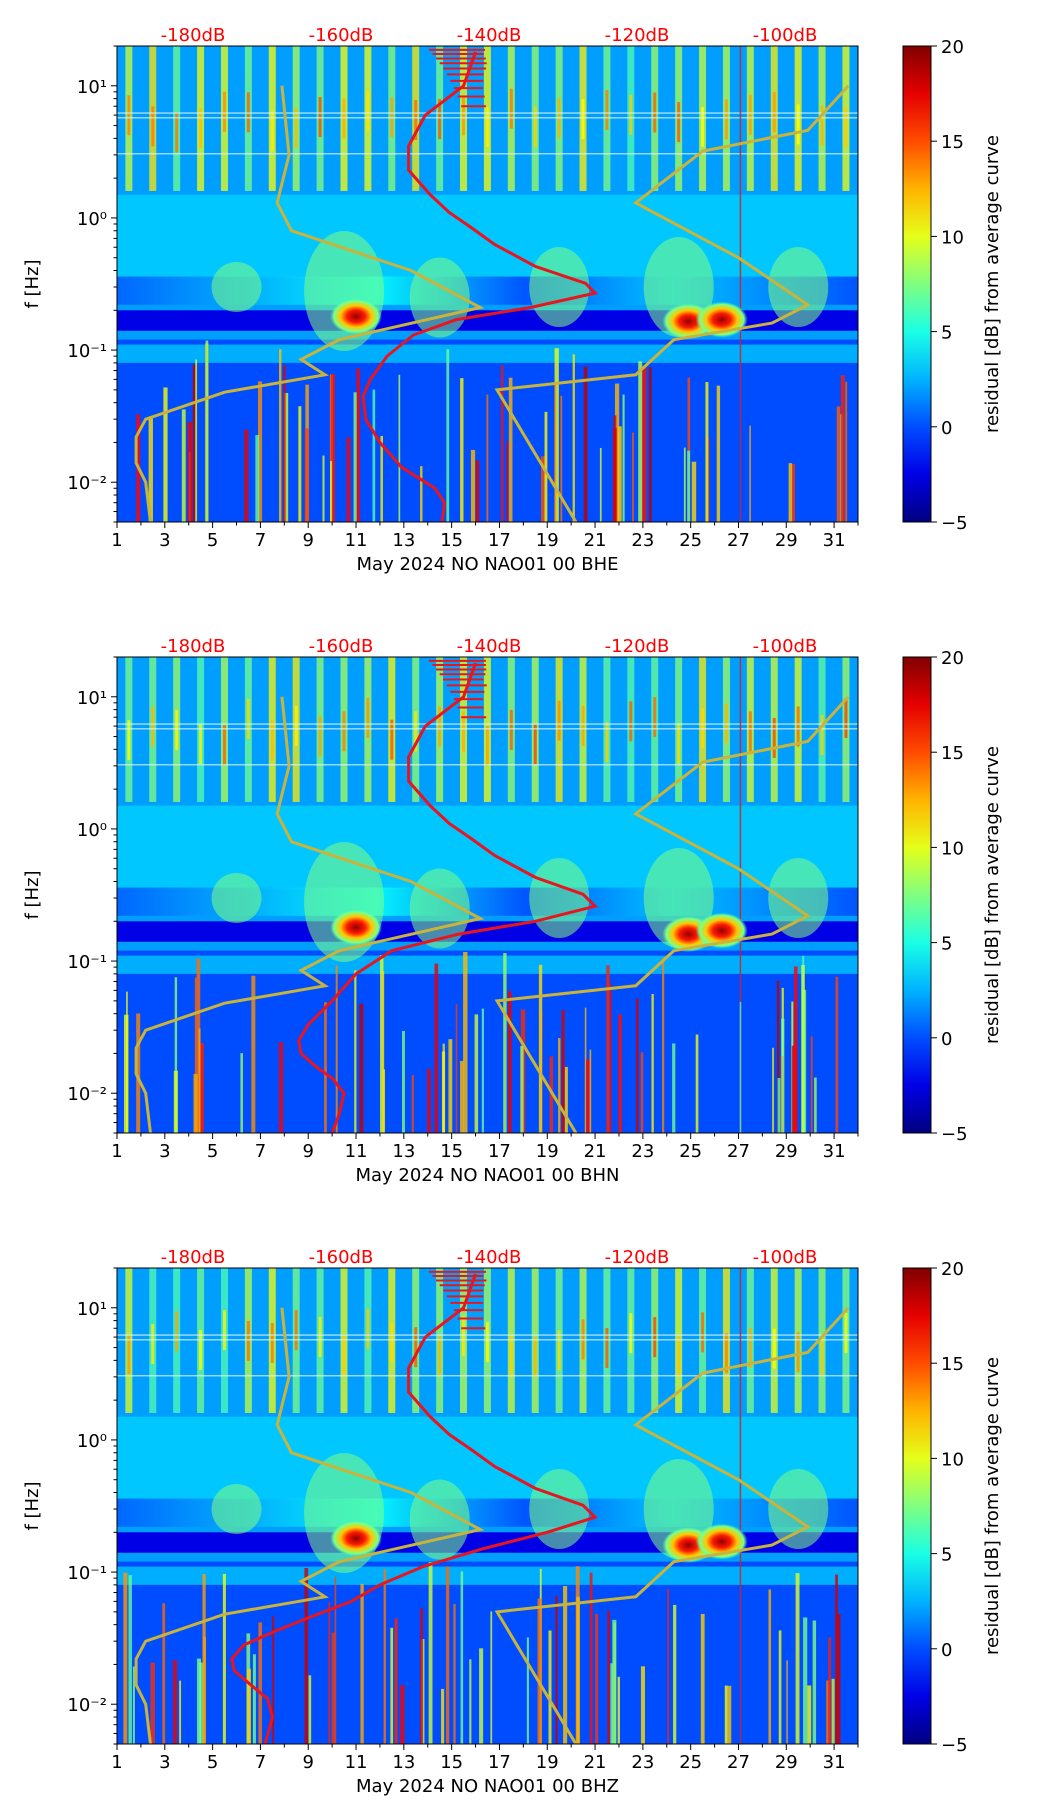 Image resolution: width=1052 pixels, height=1806 pixels. What do you see at coordinates (447, 897) in the screenshot?
I see `average-psd-curve` at bounding box center [447, 897].